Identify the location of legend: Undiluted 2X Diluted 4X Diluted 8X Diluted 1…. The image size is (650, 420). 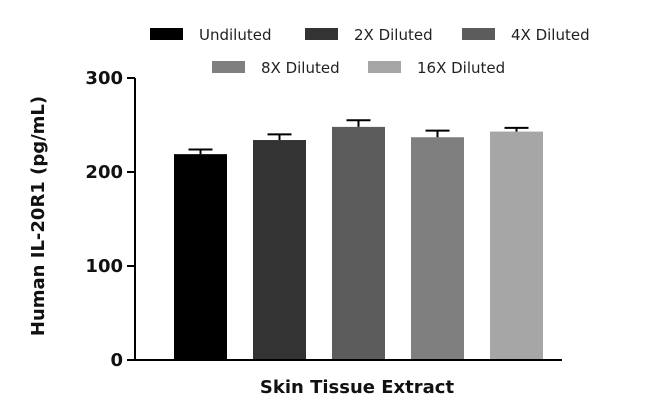
(370, 51).